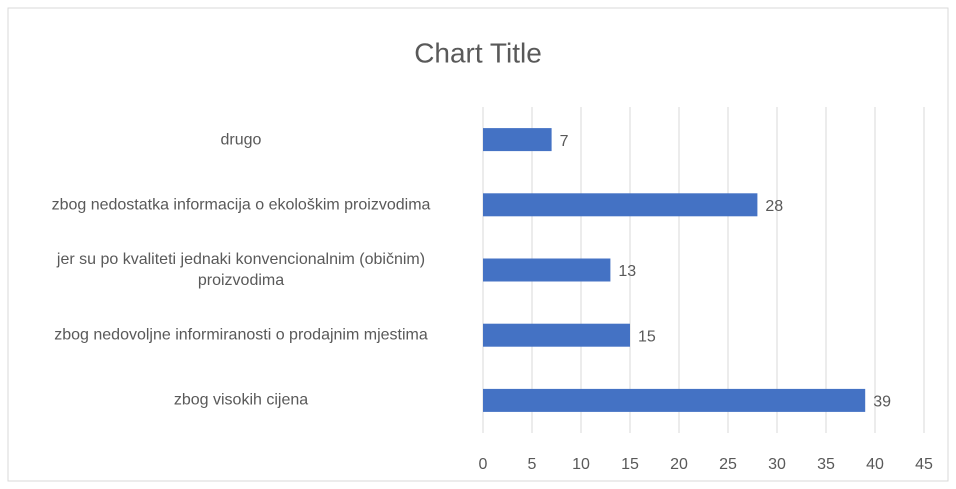 The width and height of the screenshot is (956, 489). Describe the element at coordinates (875, 464) in the screenshot. I see `x-tick-label: 40` at that location.